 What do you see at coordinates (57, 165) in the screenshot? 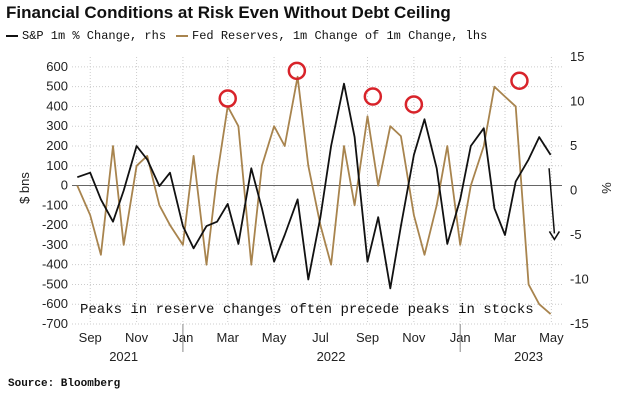
I see `y-left-tick-label: 100` at bounding box center [57, 165].